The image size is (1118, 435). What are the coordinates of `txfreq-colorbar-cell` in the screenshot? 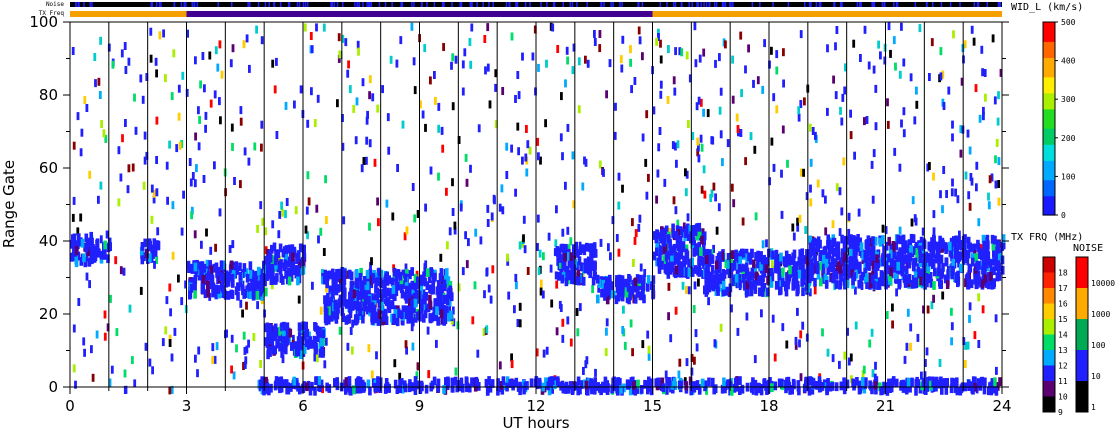 It's located at (1049, 327).